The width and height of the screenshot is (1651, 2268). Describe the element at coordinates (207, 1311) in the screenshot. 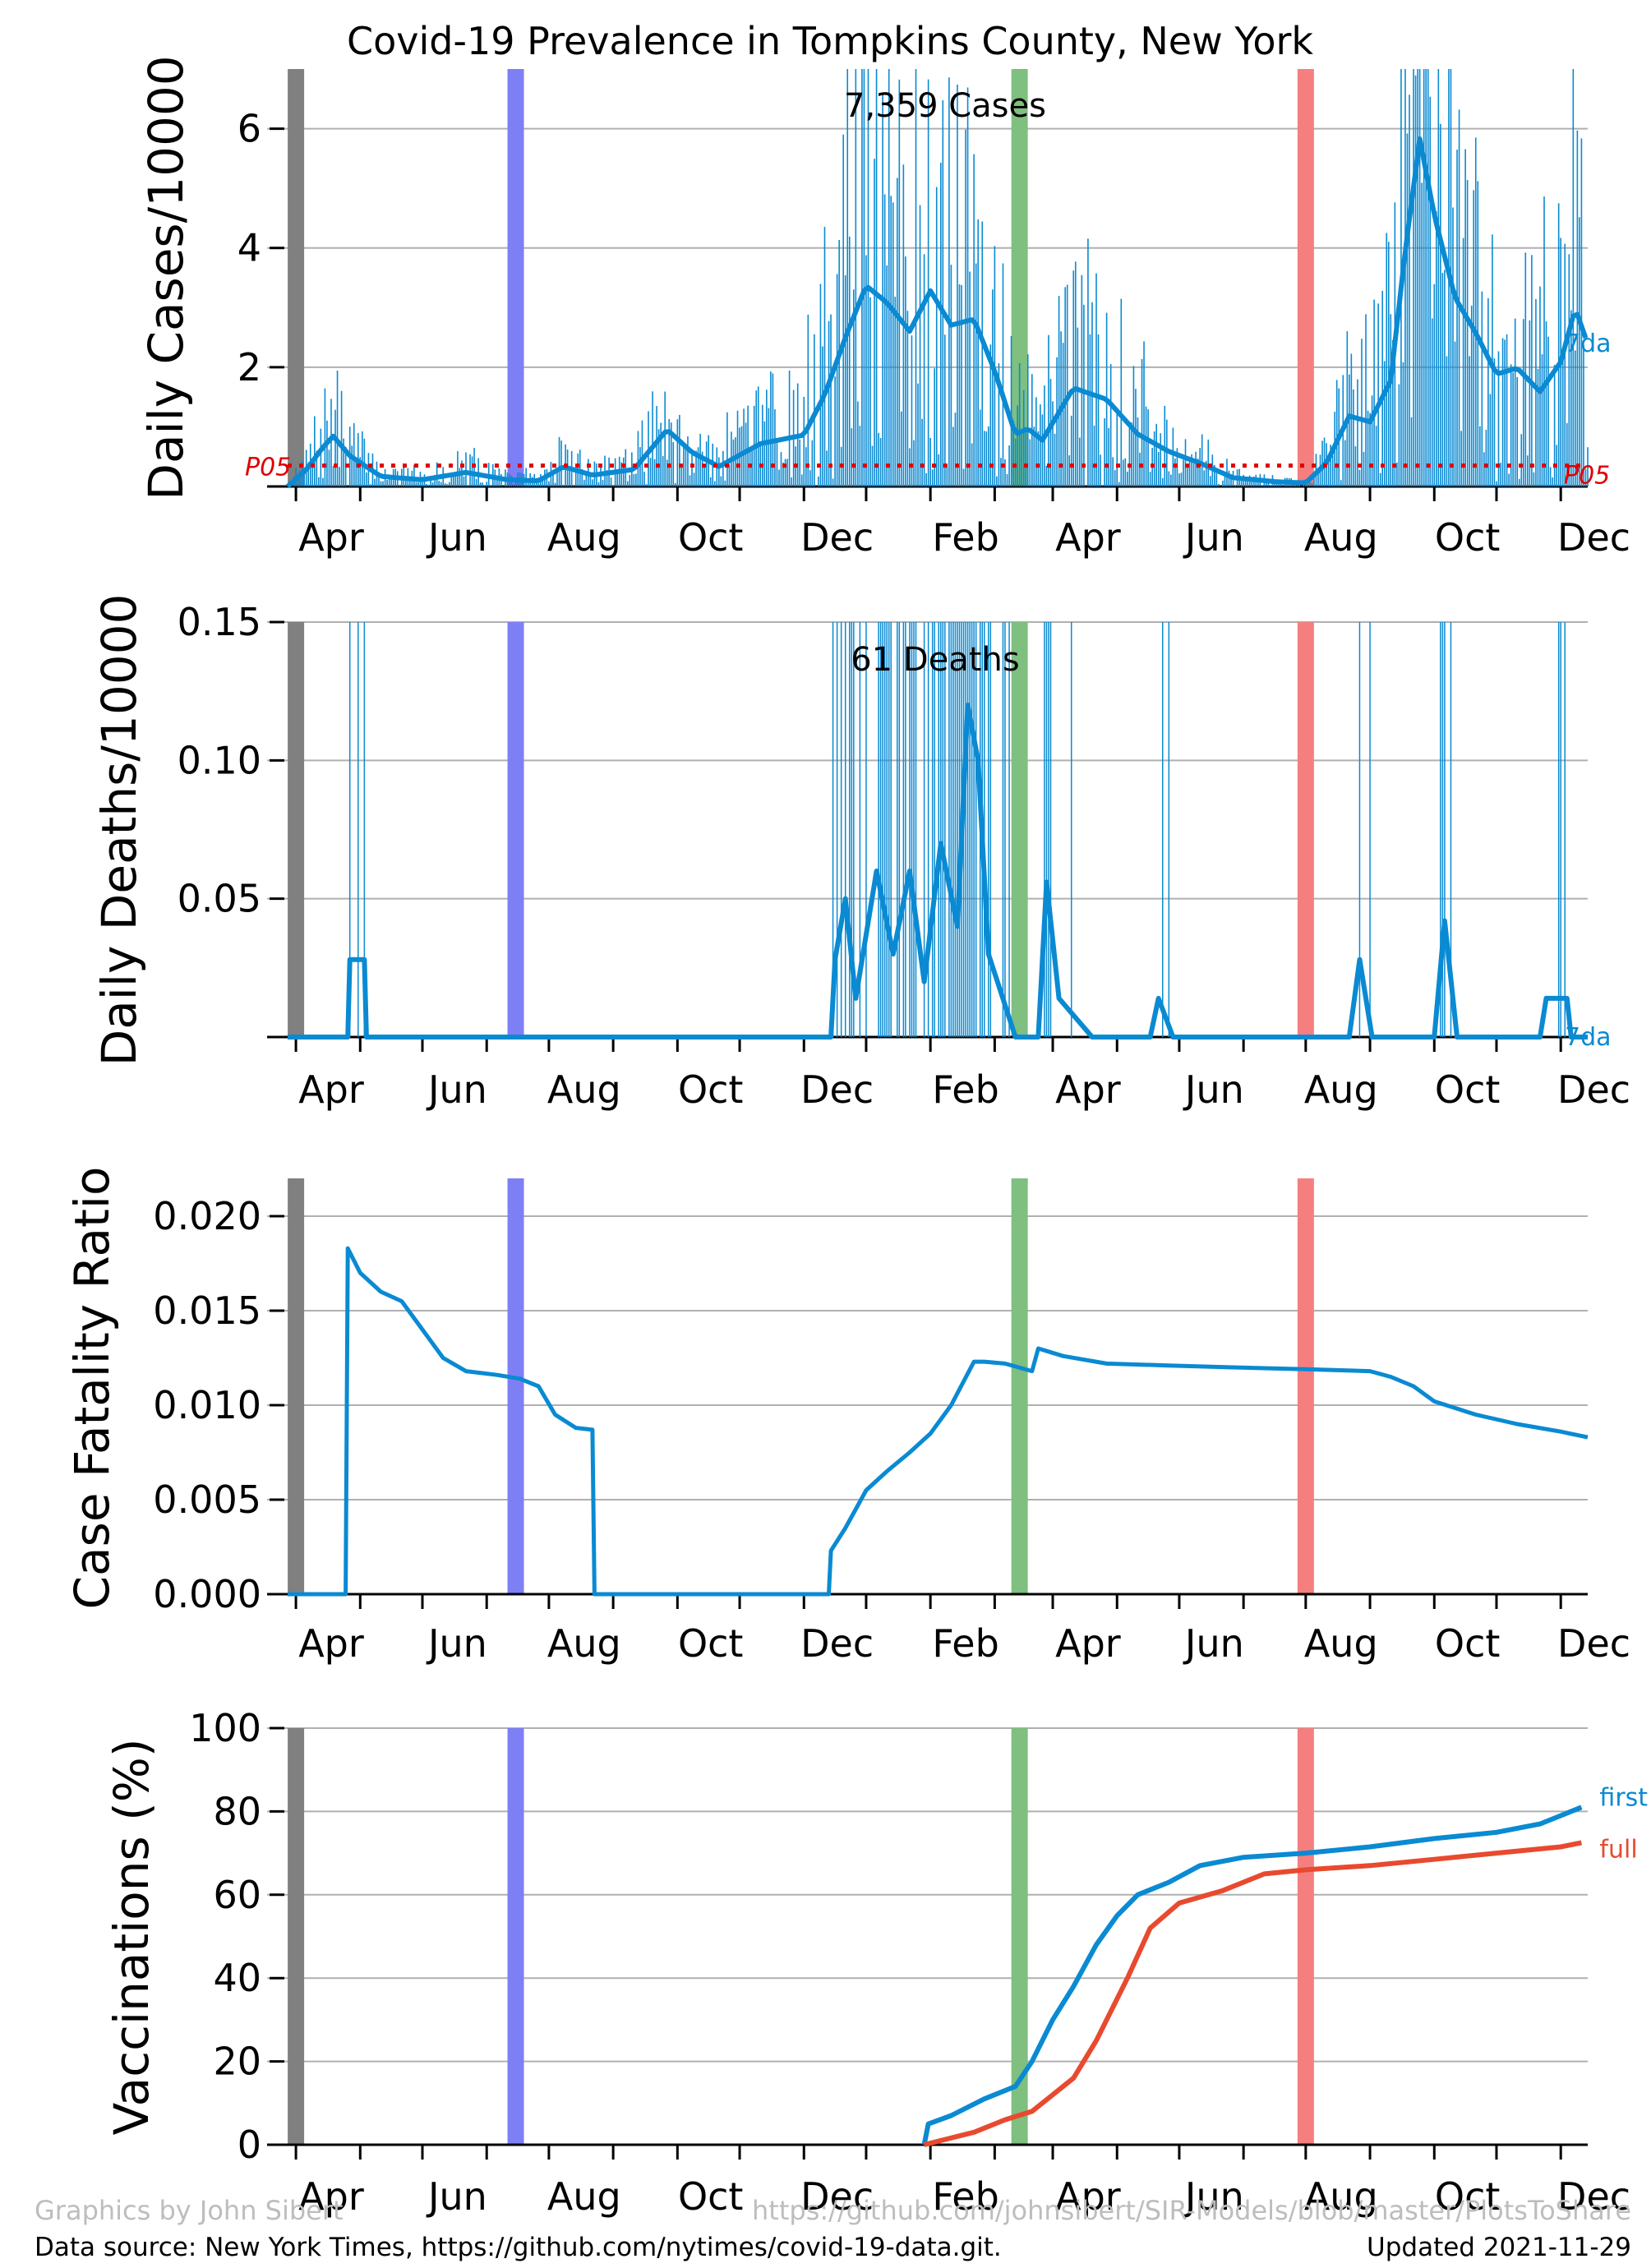

I see `y-tick-label: 0.015` at that location.